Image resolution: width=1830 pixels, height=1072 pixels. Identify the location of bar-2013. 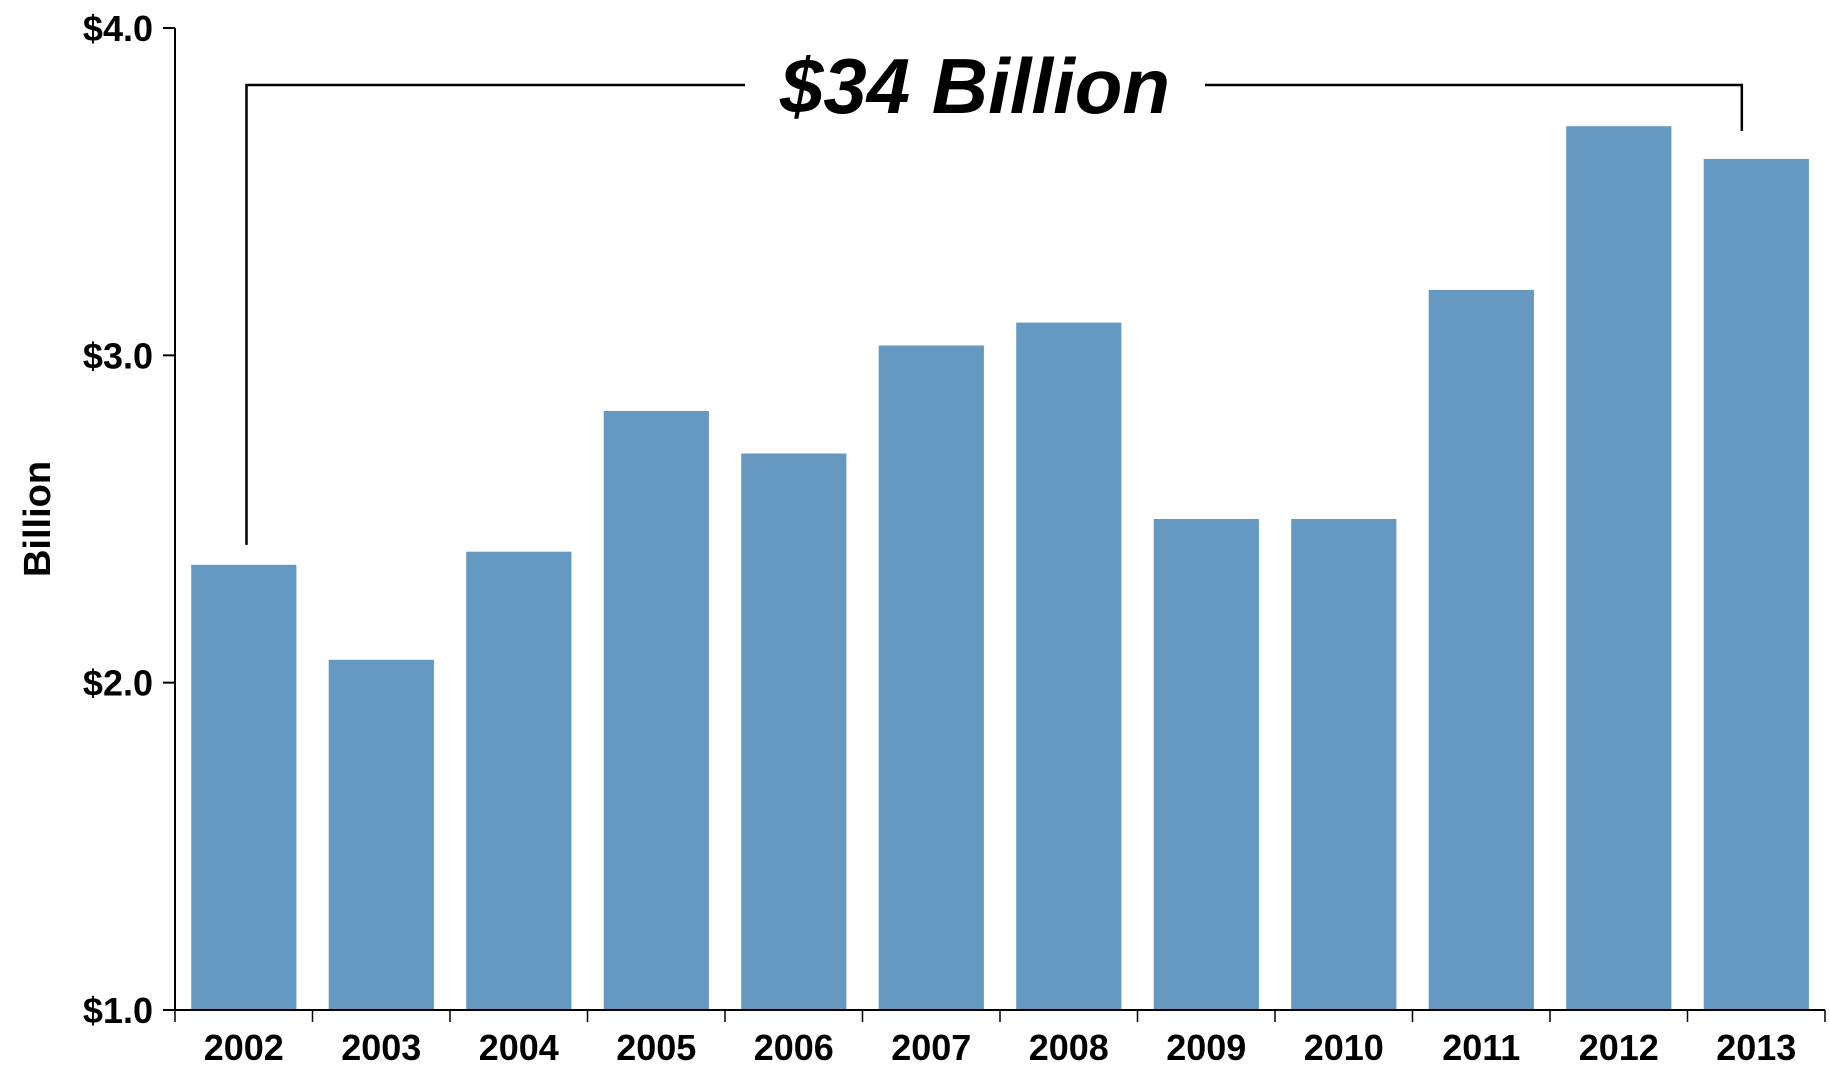
(1756, 584).